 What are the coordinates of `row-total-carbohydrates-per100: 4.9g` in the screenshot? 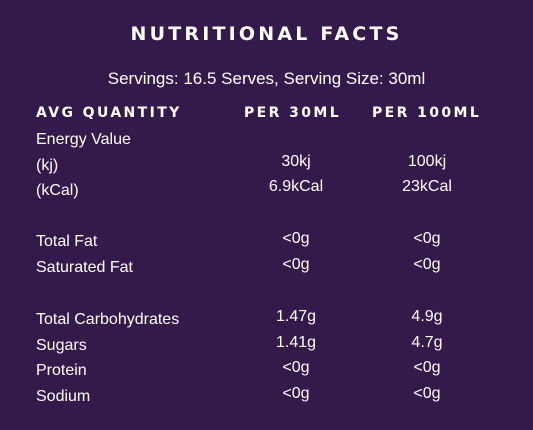 It's located at (427, 316).